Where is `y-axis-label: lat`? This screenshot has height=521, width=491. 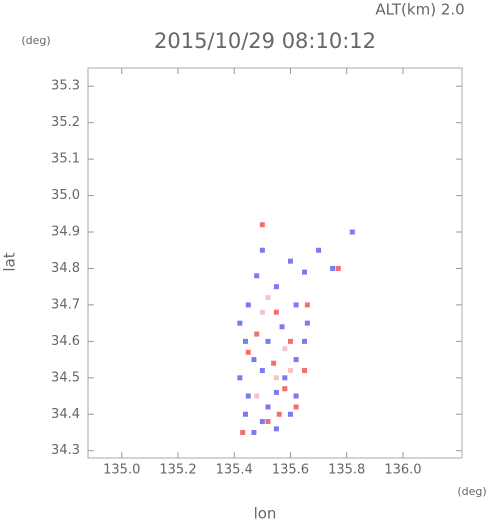
y-axis-label: lat is located at coordinates (10, 261).